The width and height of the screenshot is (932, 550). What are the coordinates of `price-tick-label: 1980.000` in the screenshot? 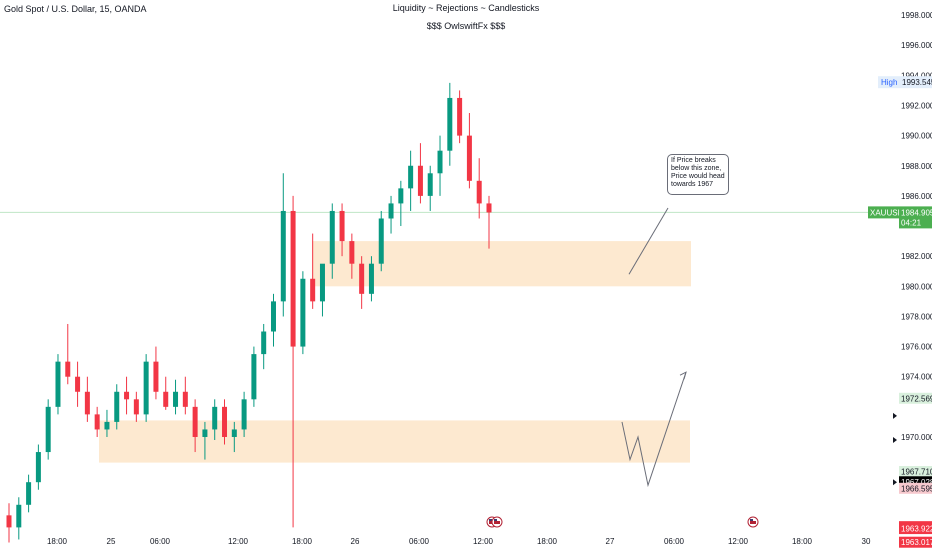 It's located at (916, 286).